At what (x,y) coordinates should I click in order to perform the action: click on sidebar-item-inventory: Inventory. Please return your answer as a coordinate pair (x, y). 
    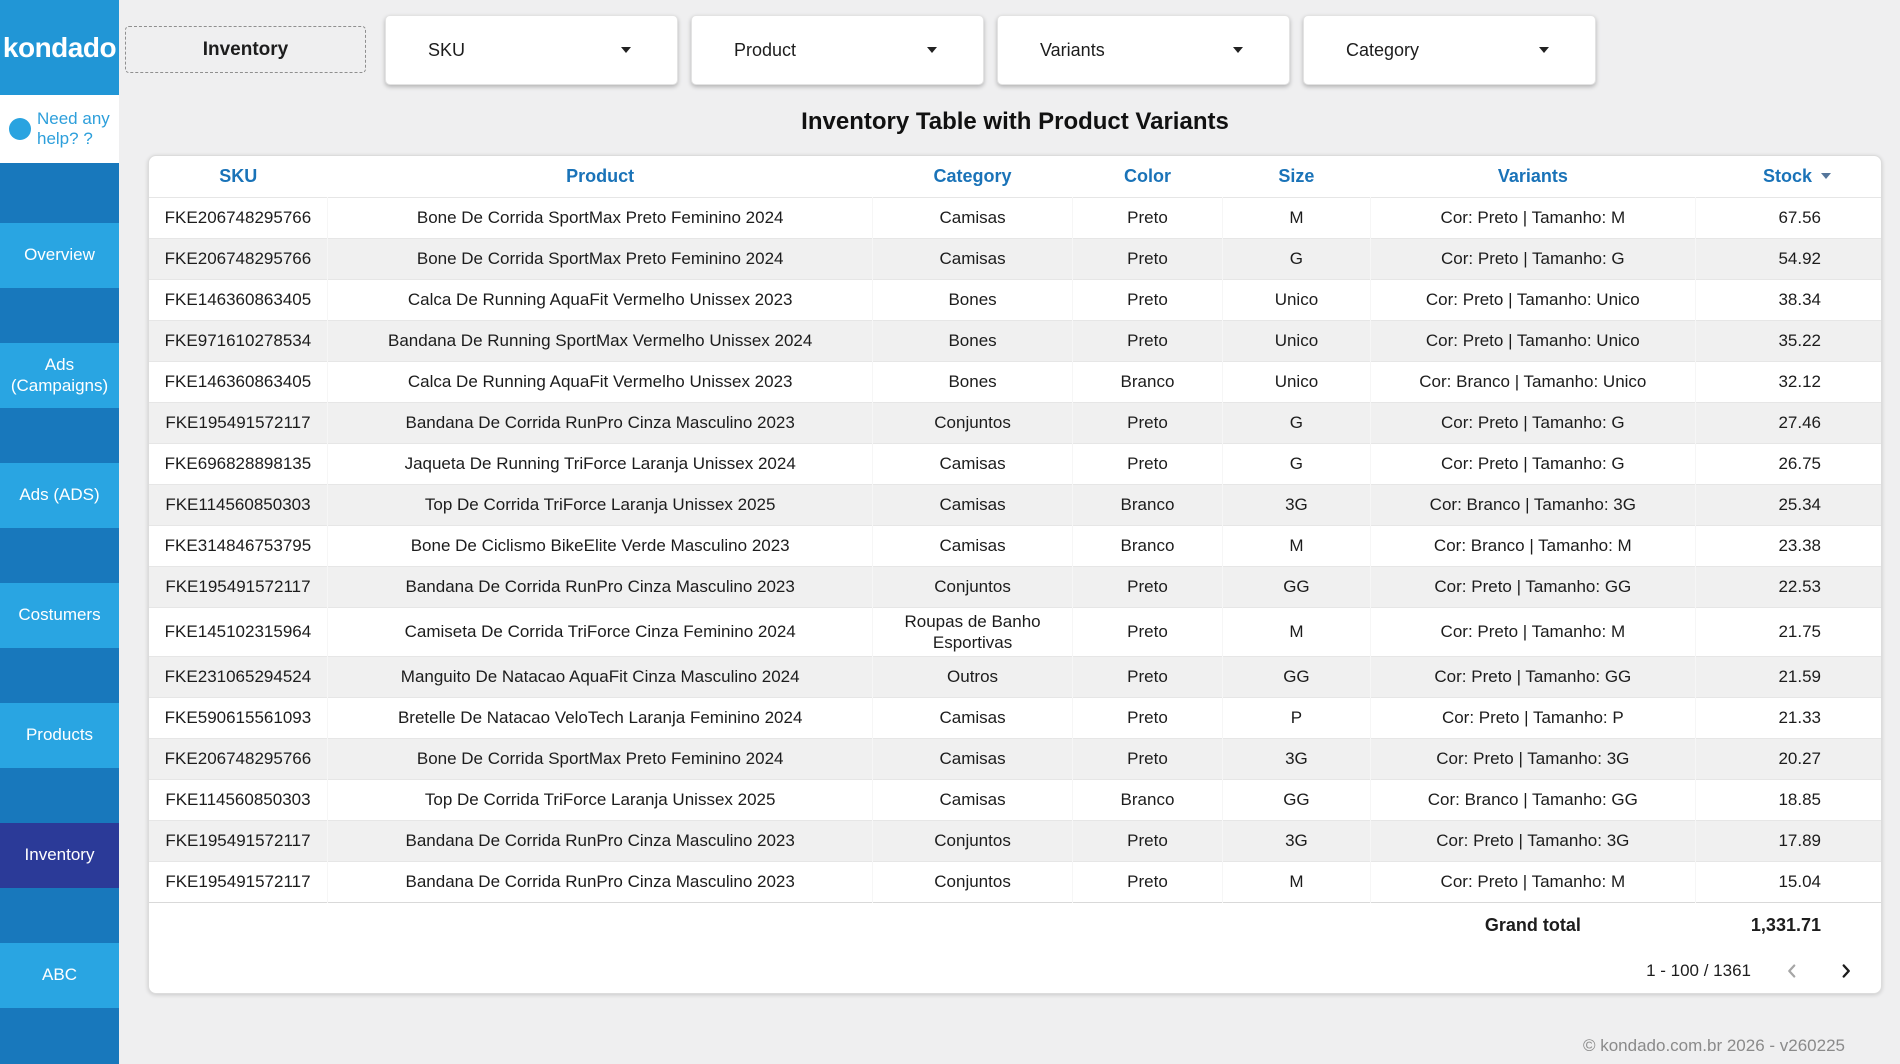
    Looking at the image, I should click on (59, 855).